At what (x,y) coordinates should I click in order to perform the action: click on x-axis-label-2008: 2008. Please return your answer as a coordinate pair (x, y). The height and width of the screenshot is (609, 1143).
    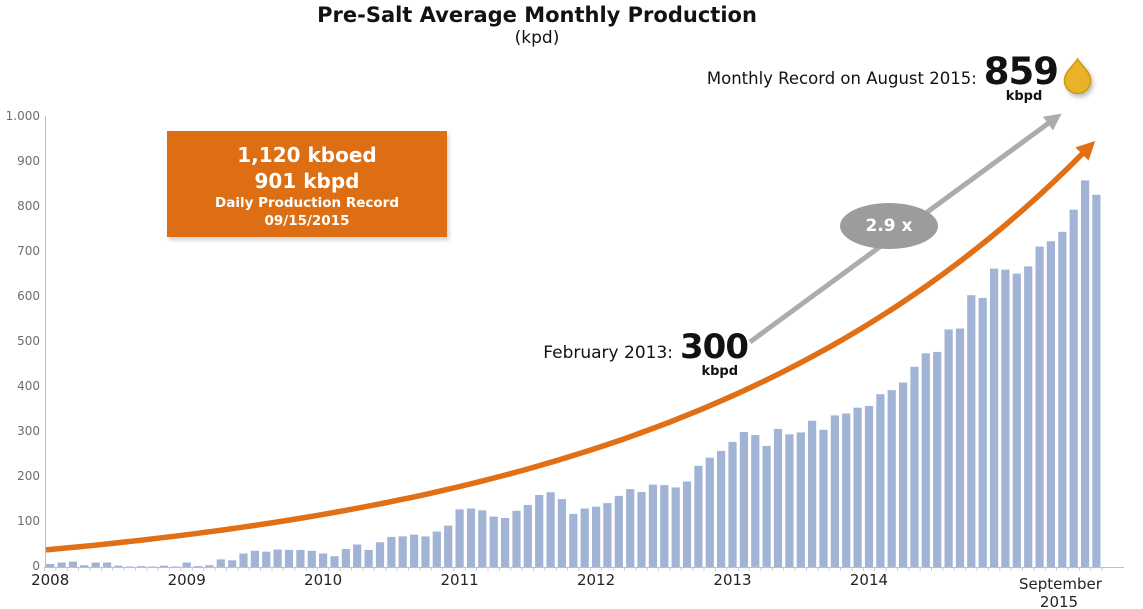
    Looking at the image, I should click on (50, 580).